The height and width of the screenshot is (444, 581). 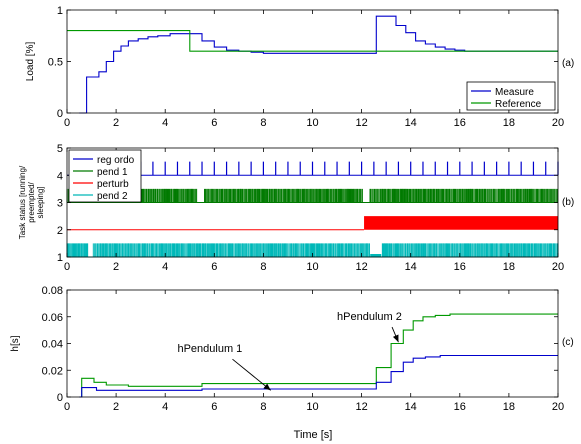 What do you see at coordinates (55, 63) in the screenshot?
I see `y-tick-label: 0.5` at bounding box center [55, 63].